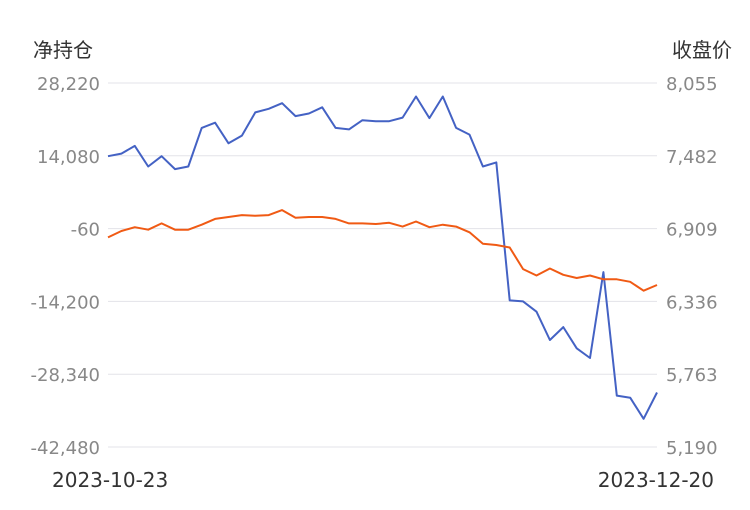 The width and height of the screenshot is (750, 510). Describe the element at coordinates (63, 50) in the screenshot. I see `left-axis-title: 净持仓` at that location.